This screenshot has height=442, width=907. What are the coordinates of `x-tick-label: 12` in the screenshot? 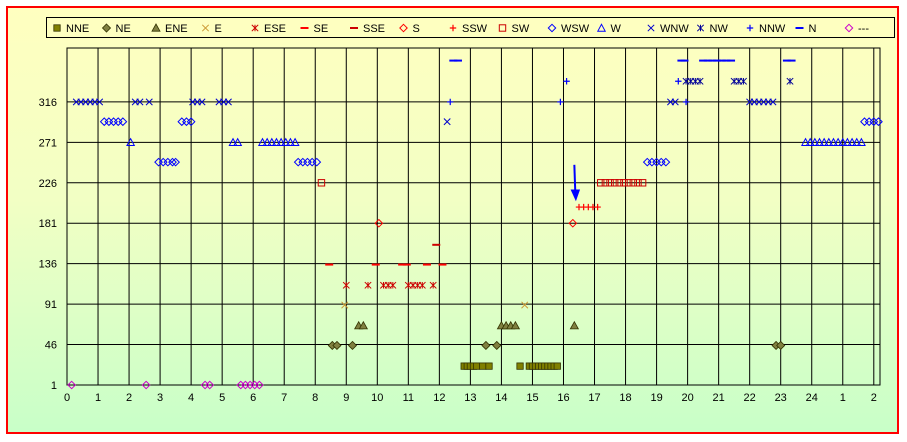 It's located at (439, 398).